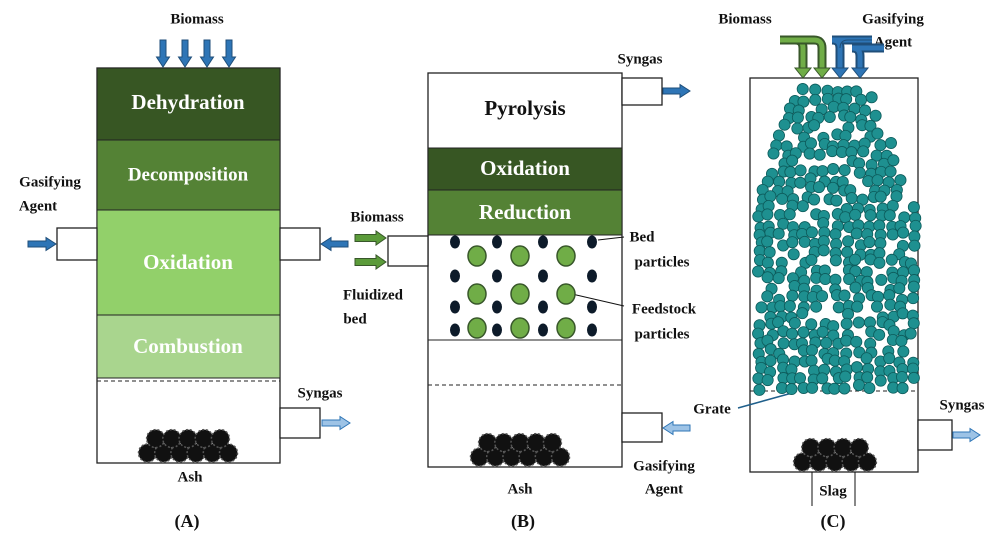 The image size is (993, 538). What do you see at coordinates (377, 217) in the screenshot?
I see `label-biomass: Biomass` at bounding box center [377, 217].